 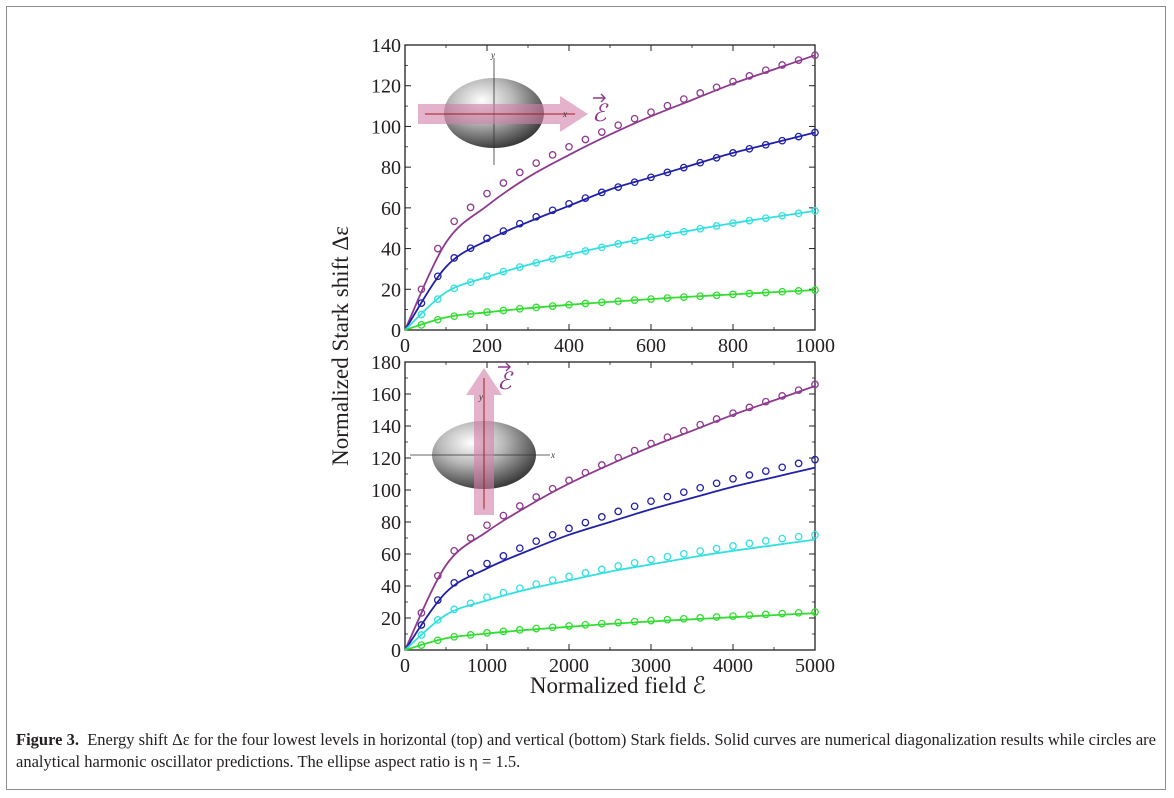 I want to click on y-tick-label: 120, so click(x=386, y=87).